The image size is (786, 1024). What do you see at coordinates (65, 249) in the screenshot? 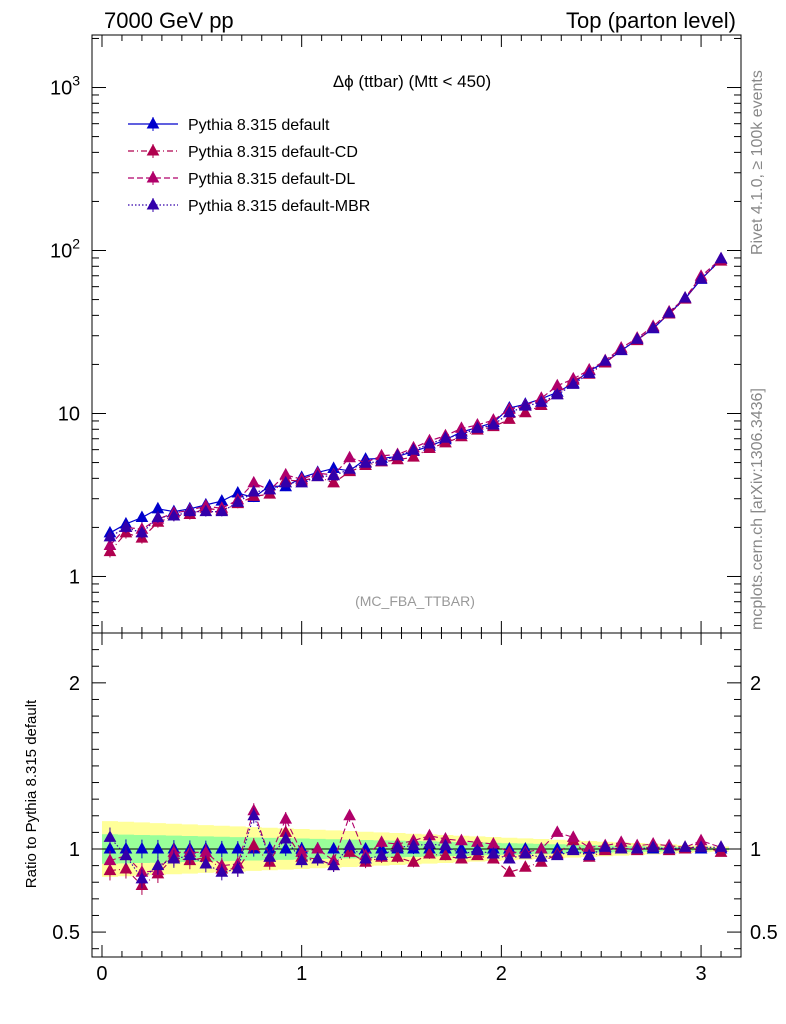
I see `y-tick-label: 10²` at bounding box center [65, 249].